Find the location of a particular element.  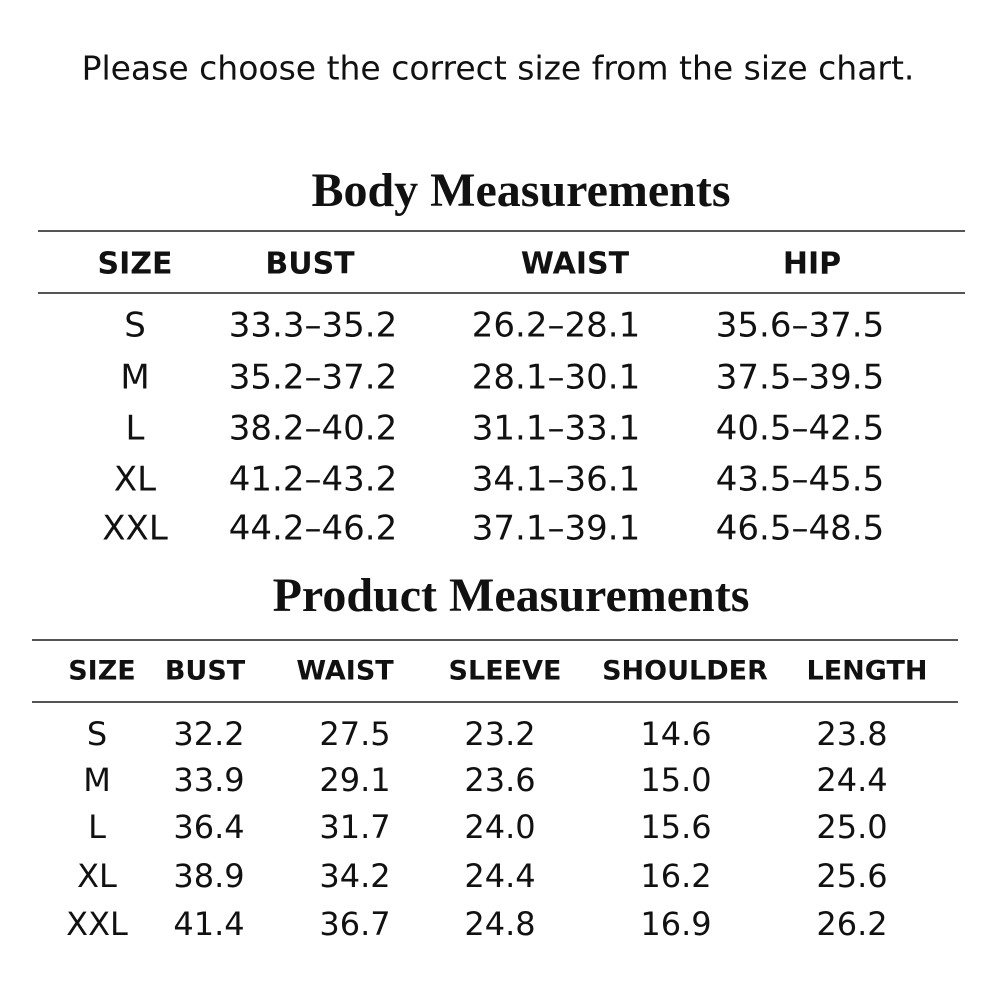

table-cell: 29.1 is located at coordinates (354, 780).